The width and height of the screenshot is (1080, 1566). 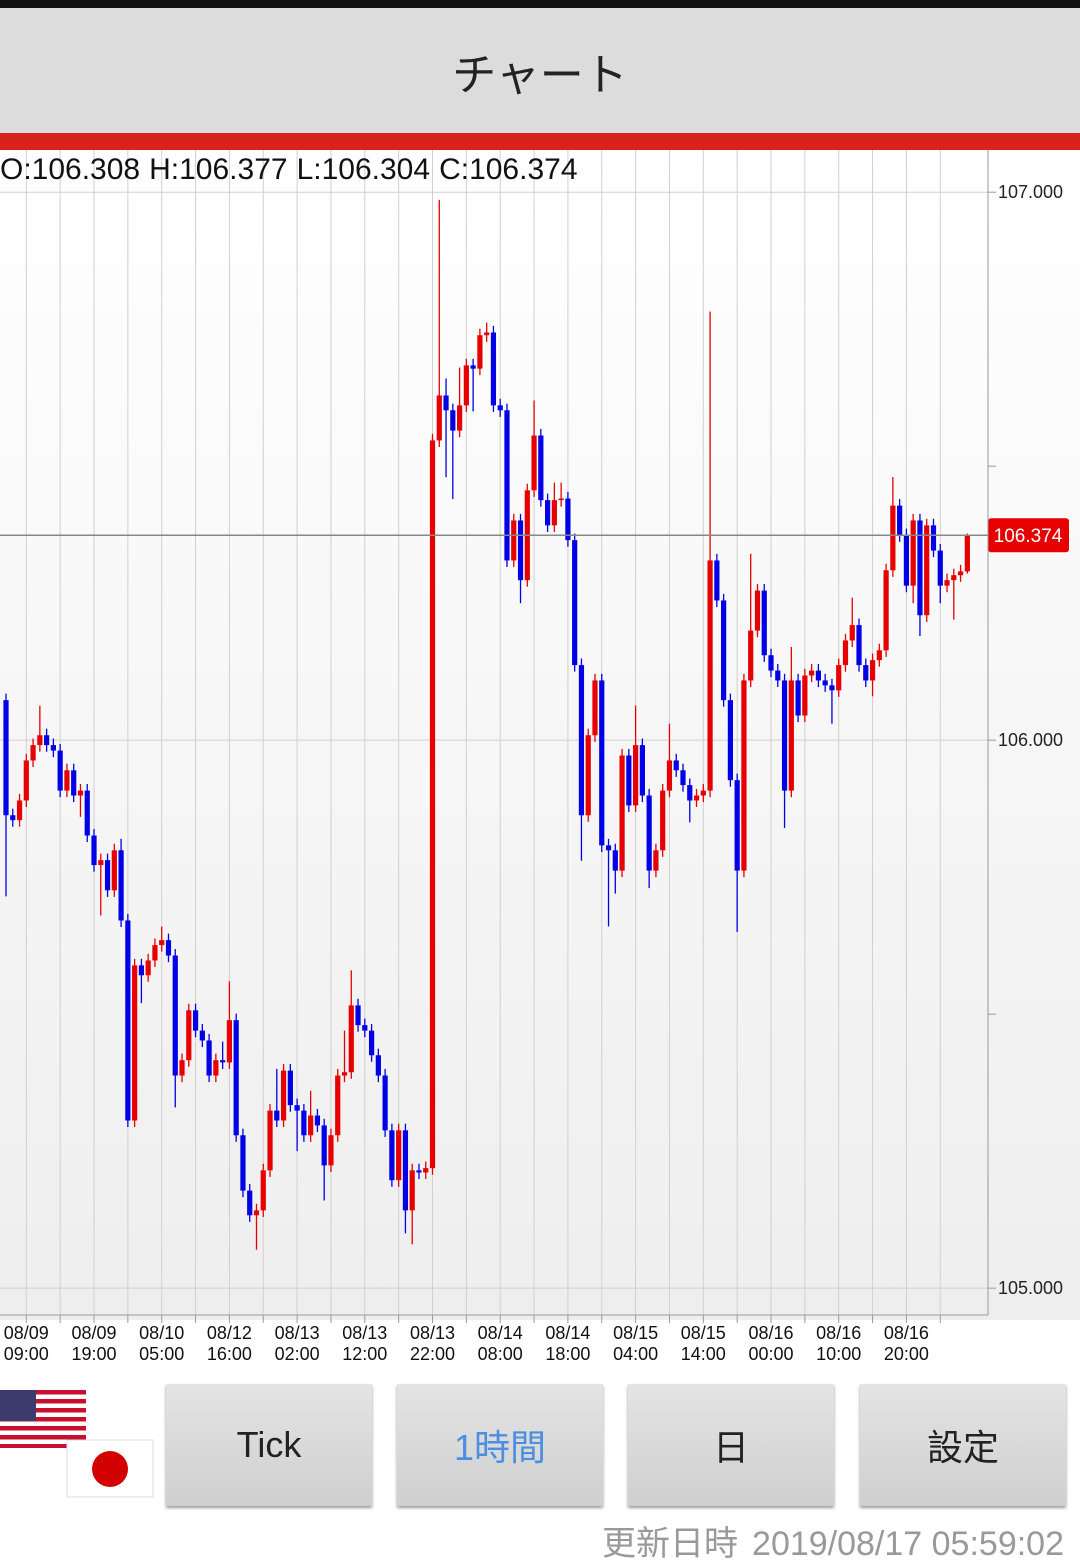 What do you see at coordinates (839, 1343) in the screenshot?
I see `x-tick-label: 08/16 10:00` at bounding box center [839, 1343].